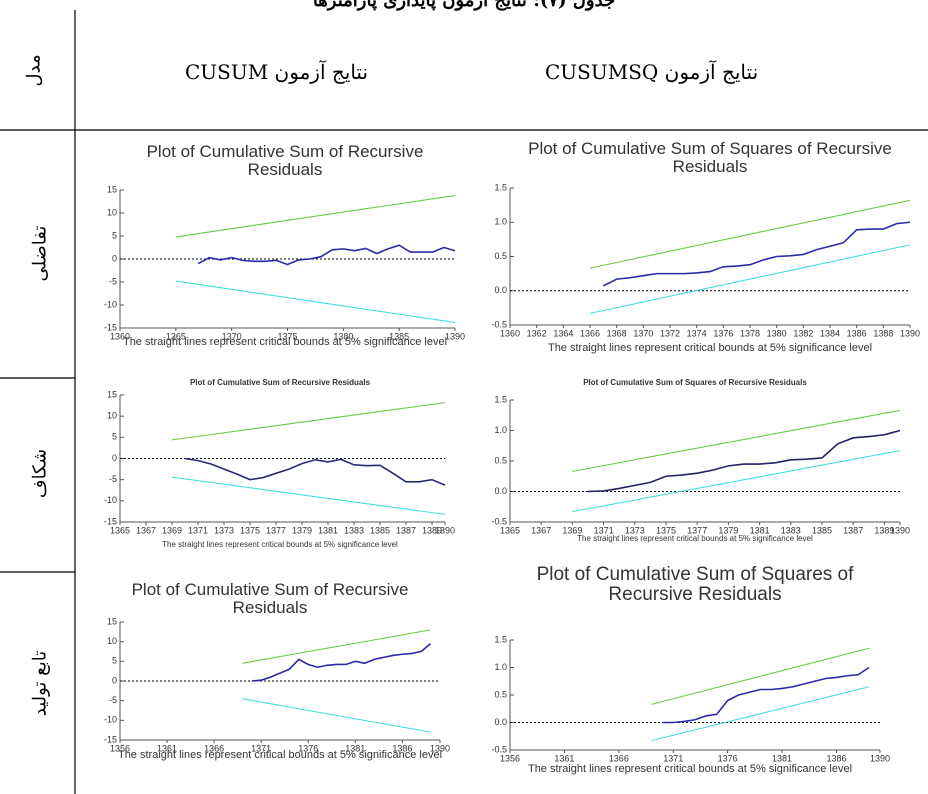 The height and width of the screenshot is (794, 928). I want to click on x-tick-label: 1378, so click(750, 333).